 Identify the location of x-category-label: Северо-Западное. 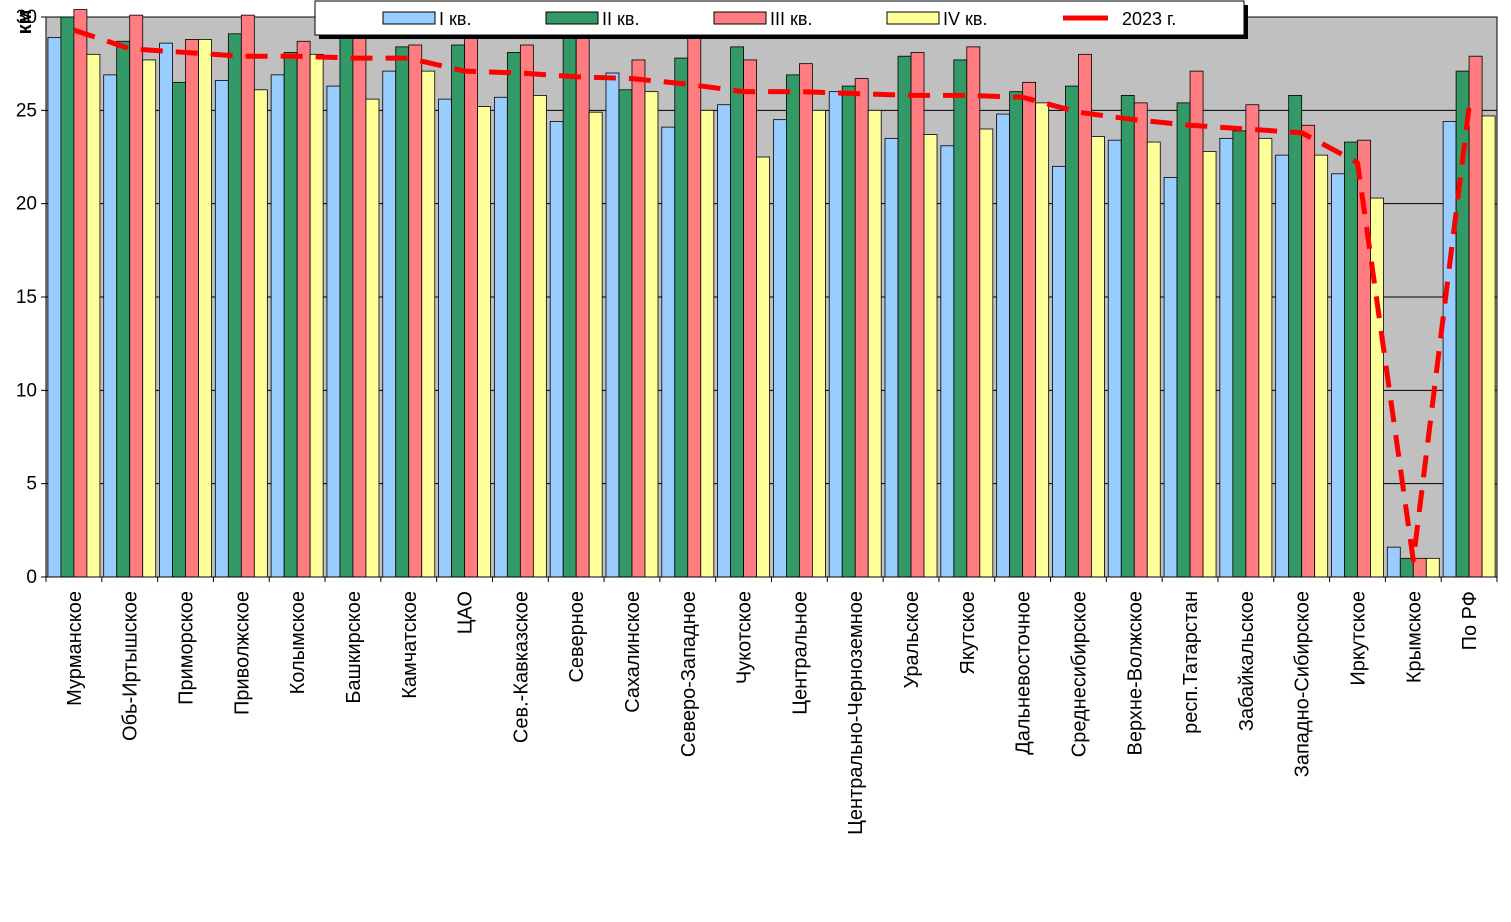
(689, 674).